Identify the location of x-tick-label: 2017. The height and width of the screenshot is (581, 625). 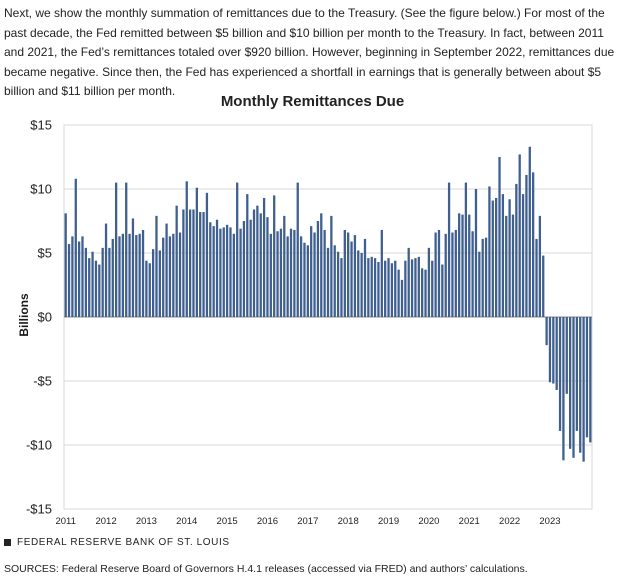
(307, 521).